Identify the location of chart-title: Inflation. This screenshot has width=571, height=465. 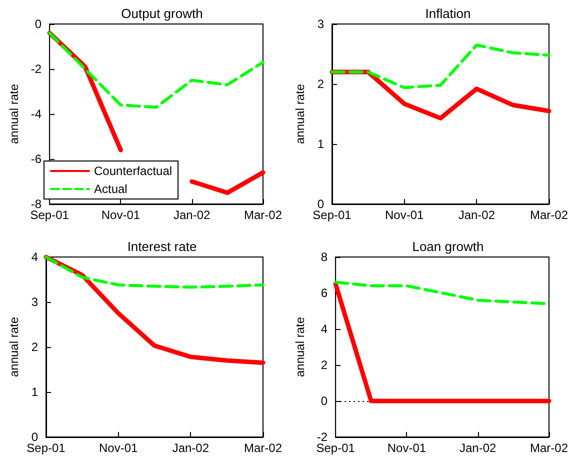
(448, 13).